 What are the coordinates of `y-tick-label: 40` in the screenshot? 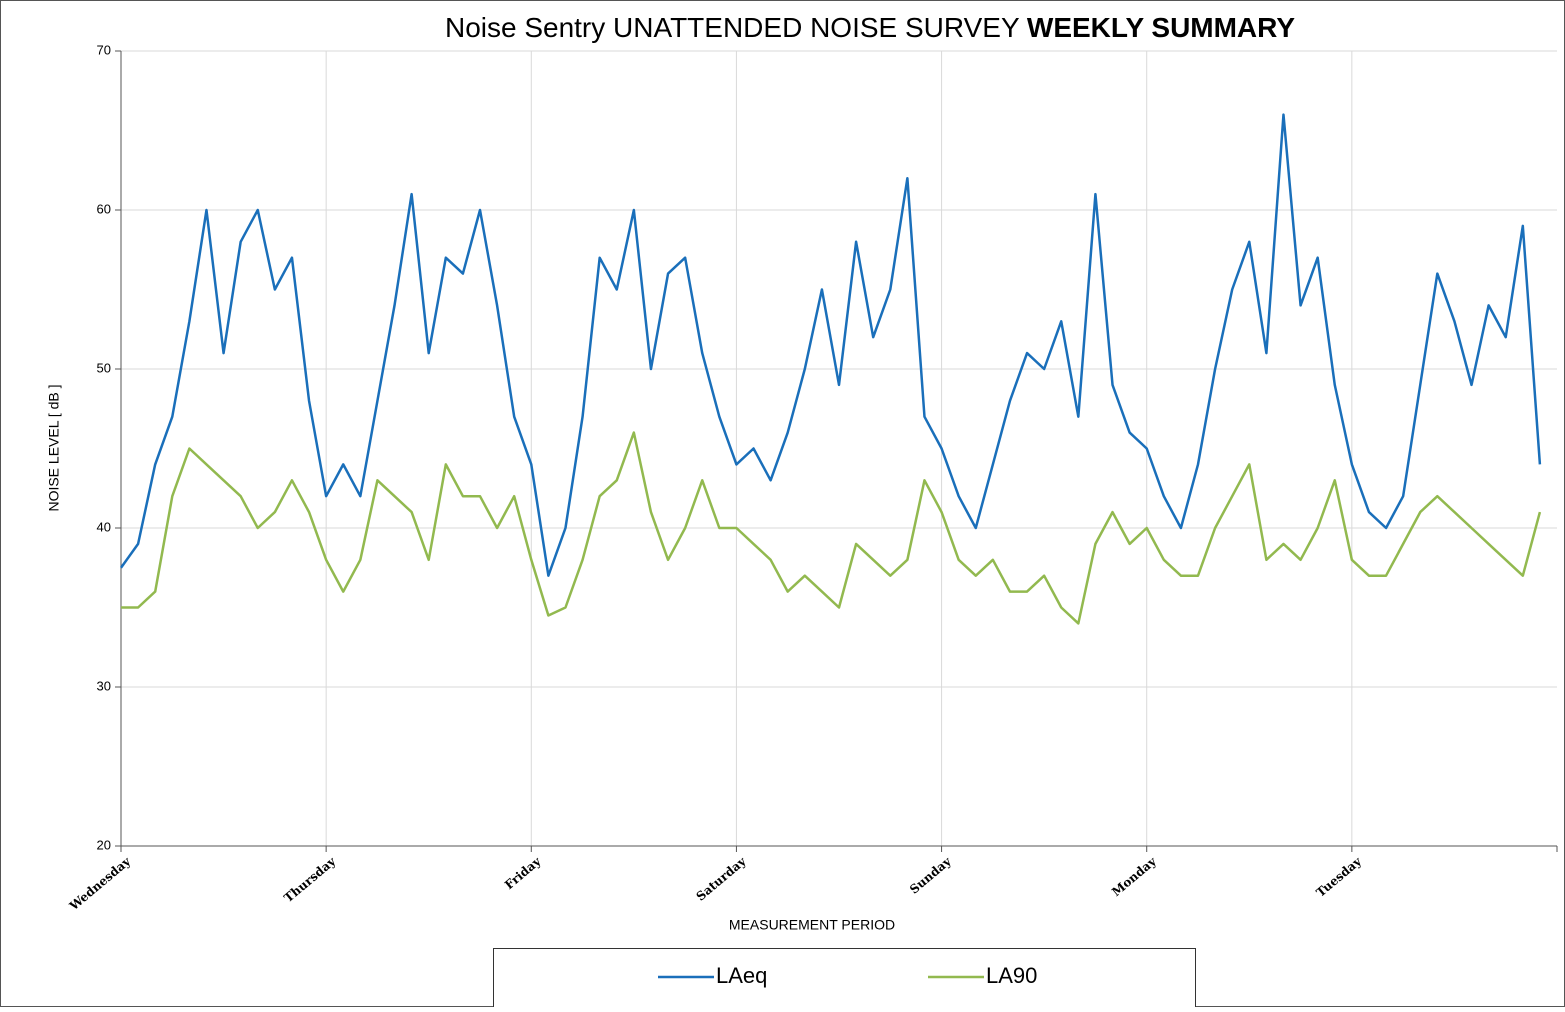 It's located at (104, 526).